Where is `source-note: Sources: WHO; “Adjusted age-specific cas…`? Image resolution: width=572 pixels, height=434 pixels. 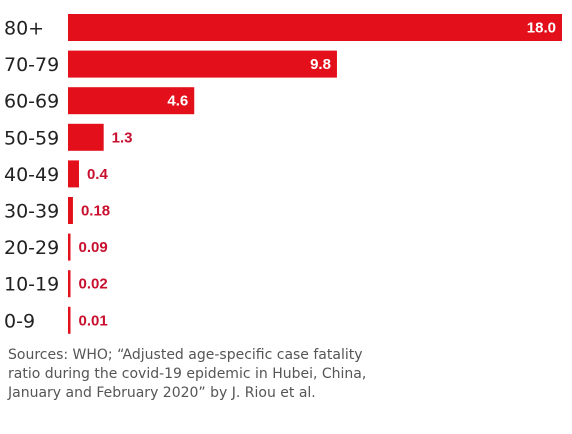 source-note: Sources: WHO; “Adjusted age-specific cas… is located at coordinates (187, 374).